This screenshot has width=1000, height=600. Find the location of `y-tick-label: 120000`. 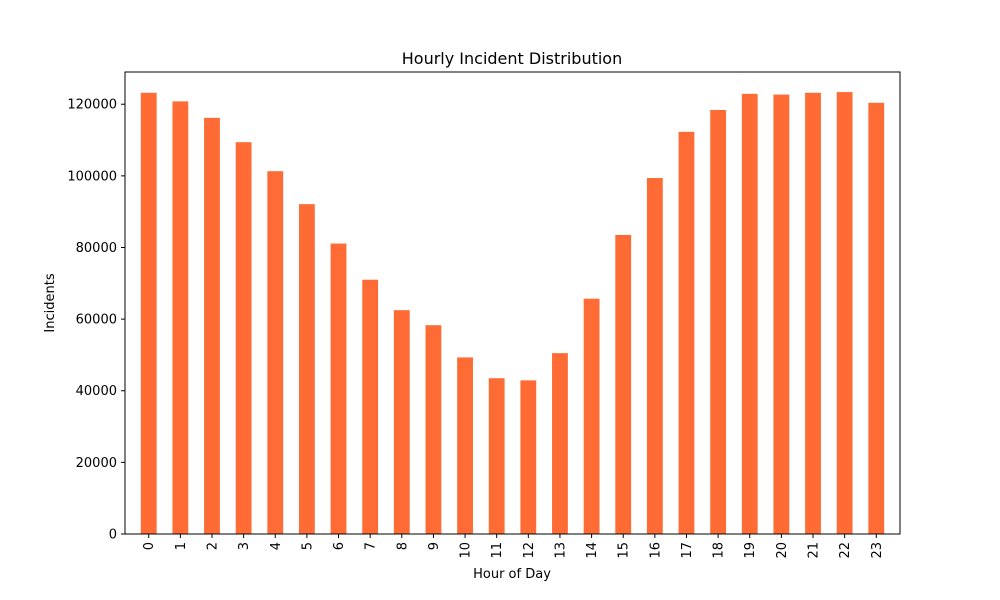

y-tick-label: 120000 is located at coordinates (92, 105).